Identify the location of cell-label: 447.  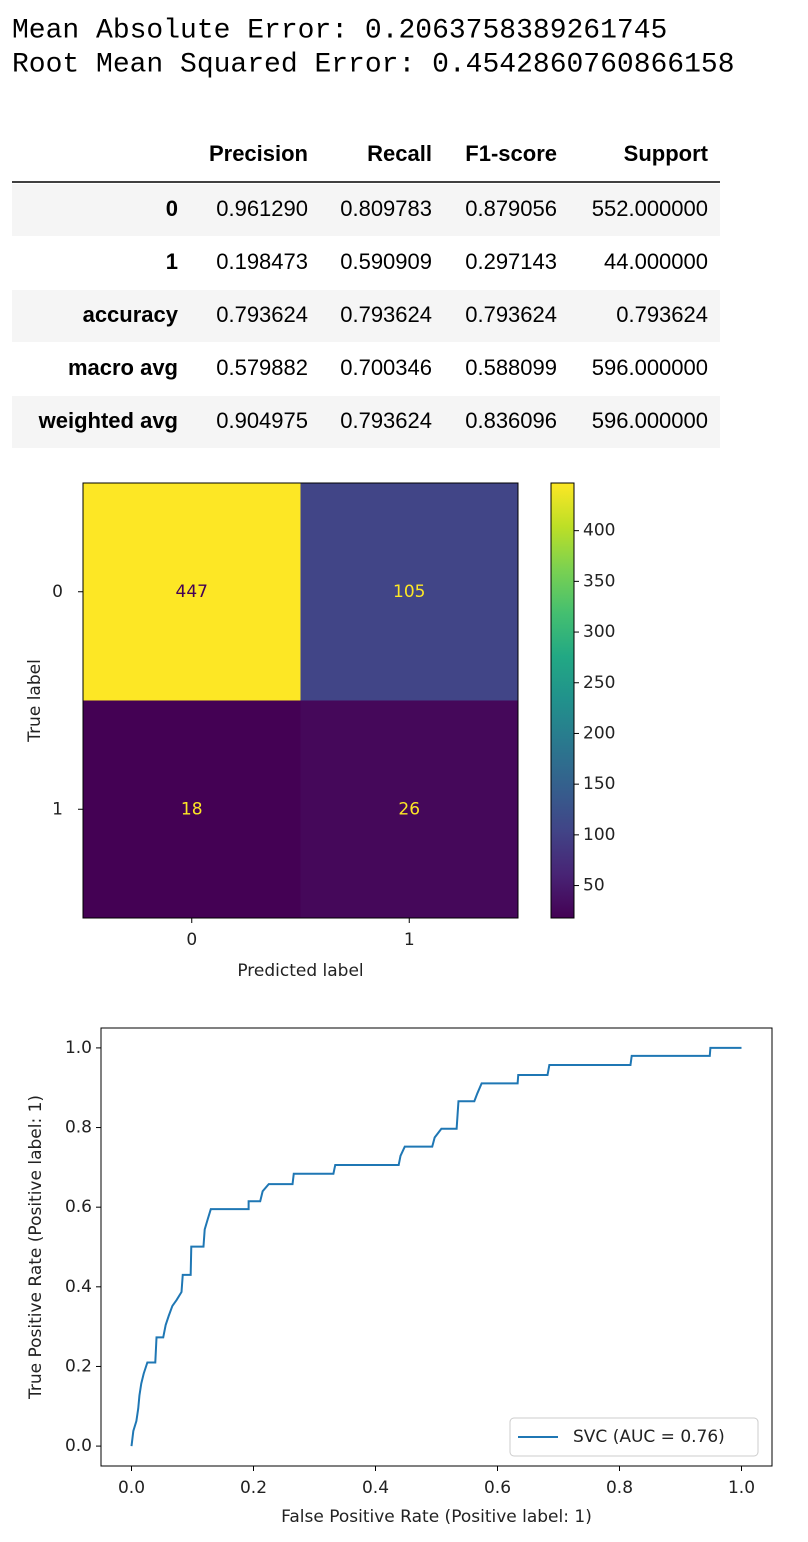
(192, 592).